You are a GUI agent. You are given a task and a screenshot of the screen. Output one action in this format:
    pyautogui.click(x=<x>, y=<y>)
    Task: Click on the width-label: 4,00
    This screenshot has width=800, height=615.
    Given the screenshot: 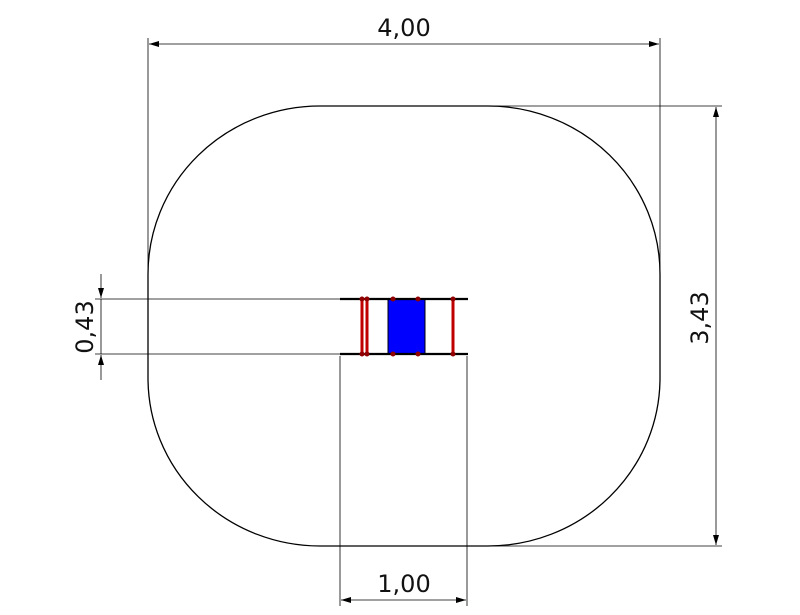 What is the action you would take?
    pyautogui.click(x=403, y=28)
    